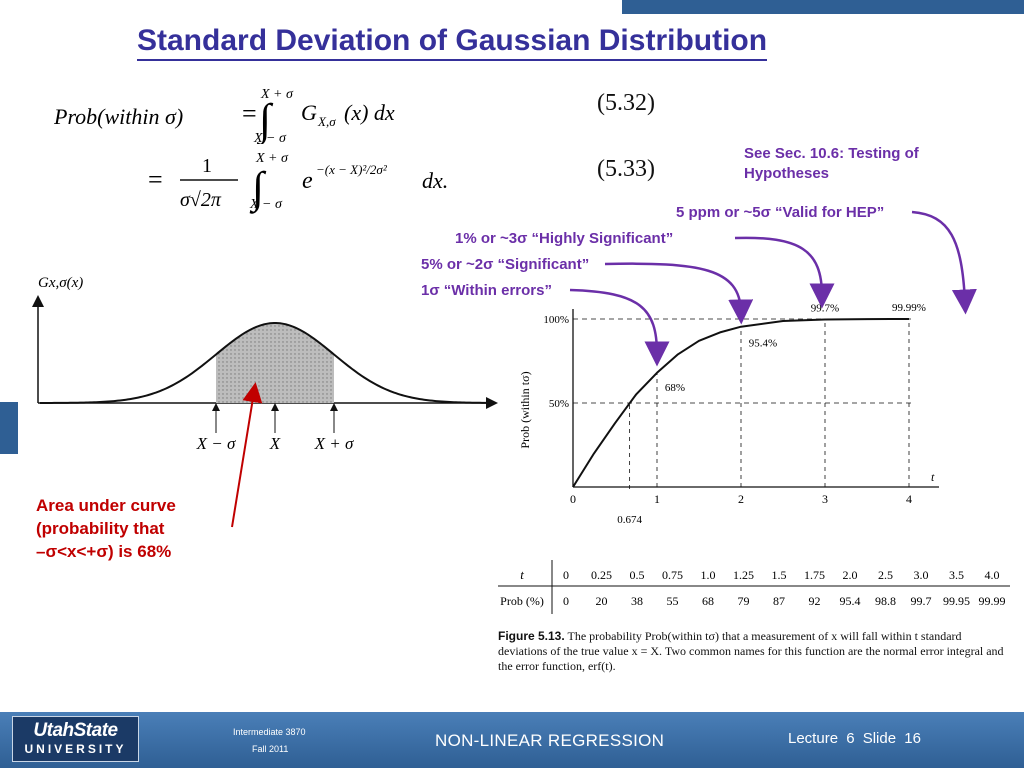  What do you see at coordinates (118, 116) in the screenshot?
I see `eq1-lhs: Prob(within σ)` at bounding box center [118, 116].